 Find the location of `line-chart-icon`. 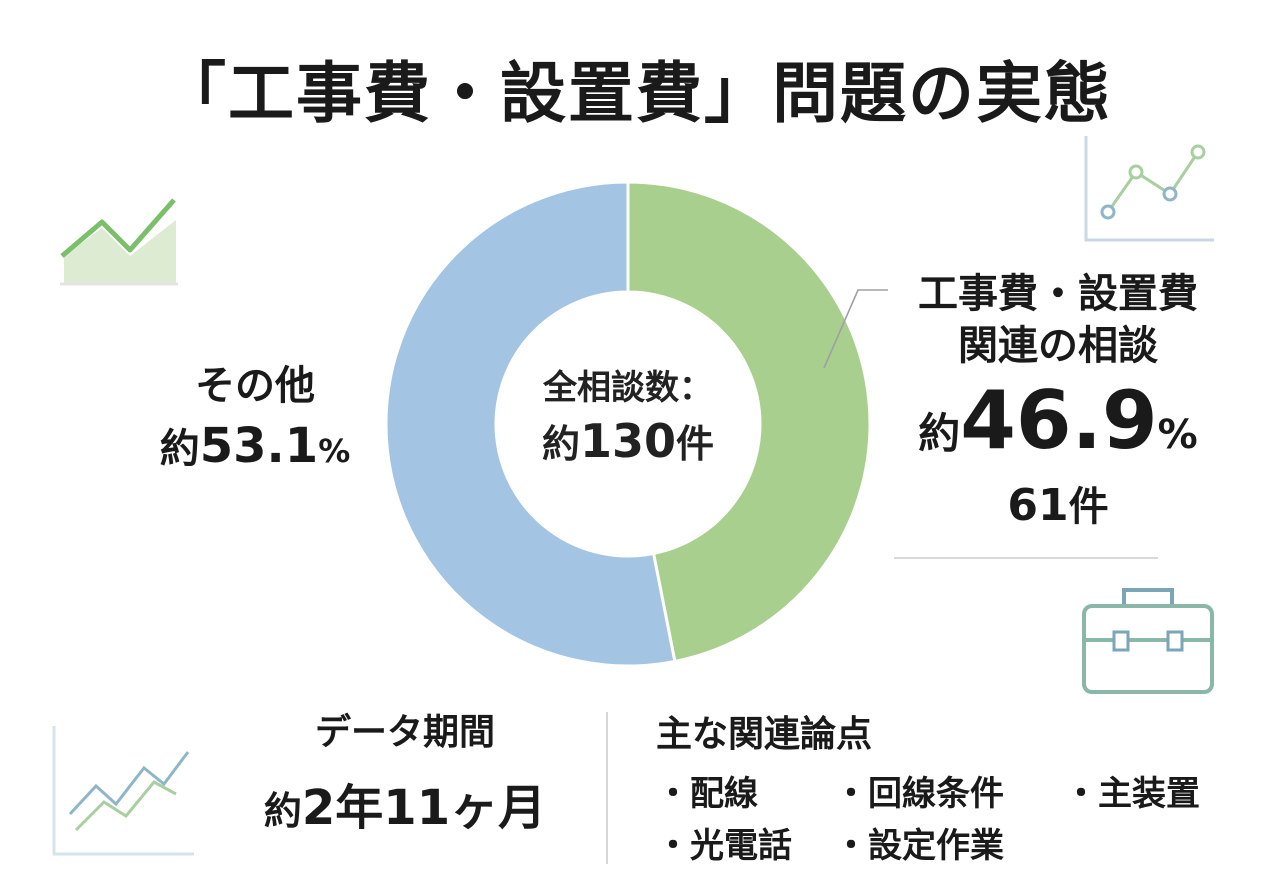

line-chart-icon is located at coordinates (1149, 189).